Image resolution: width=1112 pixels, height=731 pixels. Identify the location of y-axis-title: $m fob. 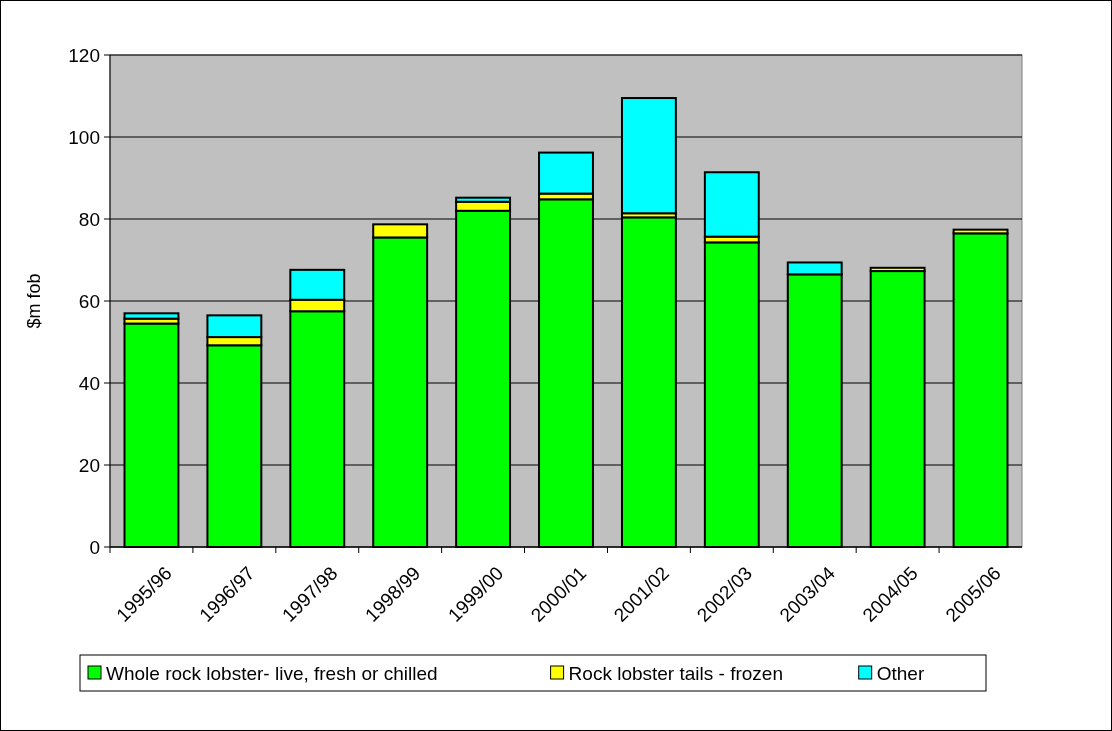
(34, 301).